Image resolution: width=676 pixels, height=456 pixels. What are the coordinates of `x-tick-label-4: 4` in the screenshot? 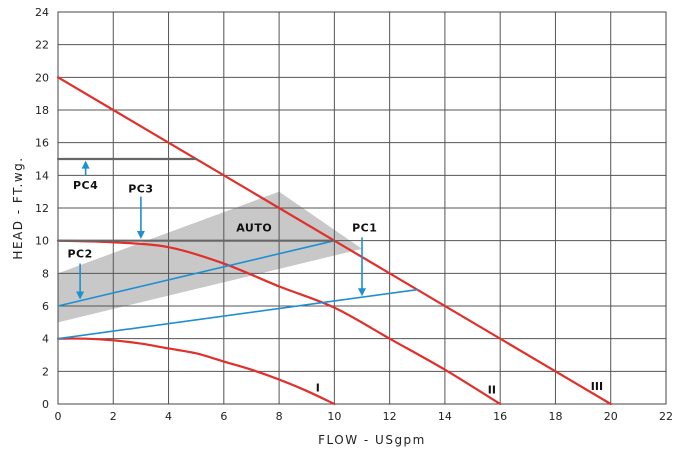 It's located at (168, 416).